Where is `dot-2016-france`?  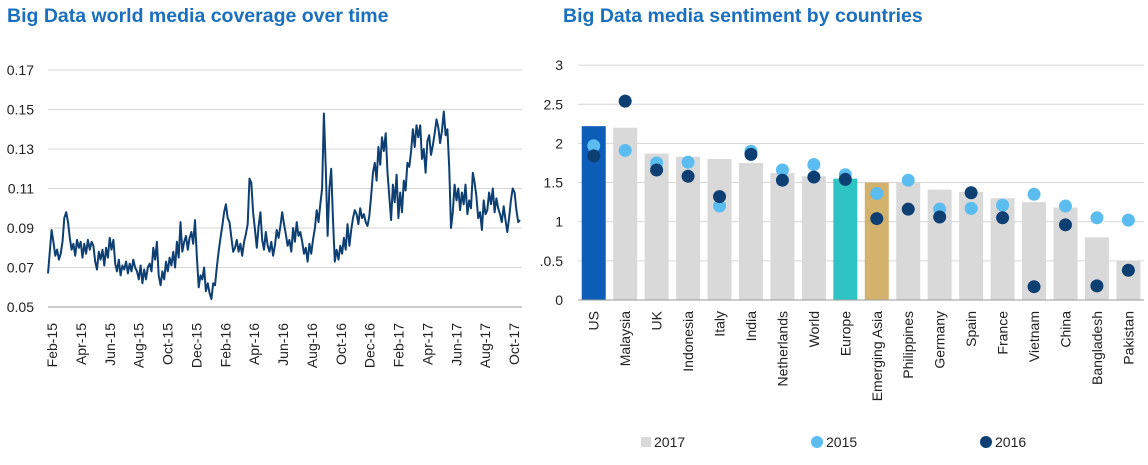
dot-2016-france is located at coordinates (1003, 218).